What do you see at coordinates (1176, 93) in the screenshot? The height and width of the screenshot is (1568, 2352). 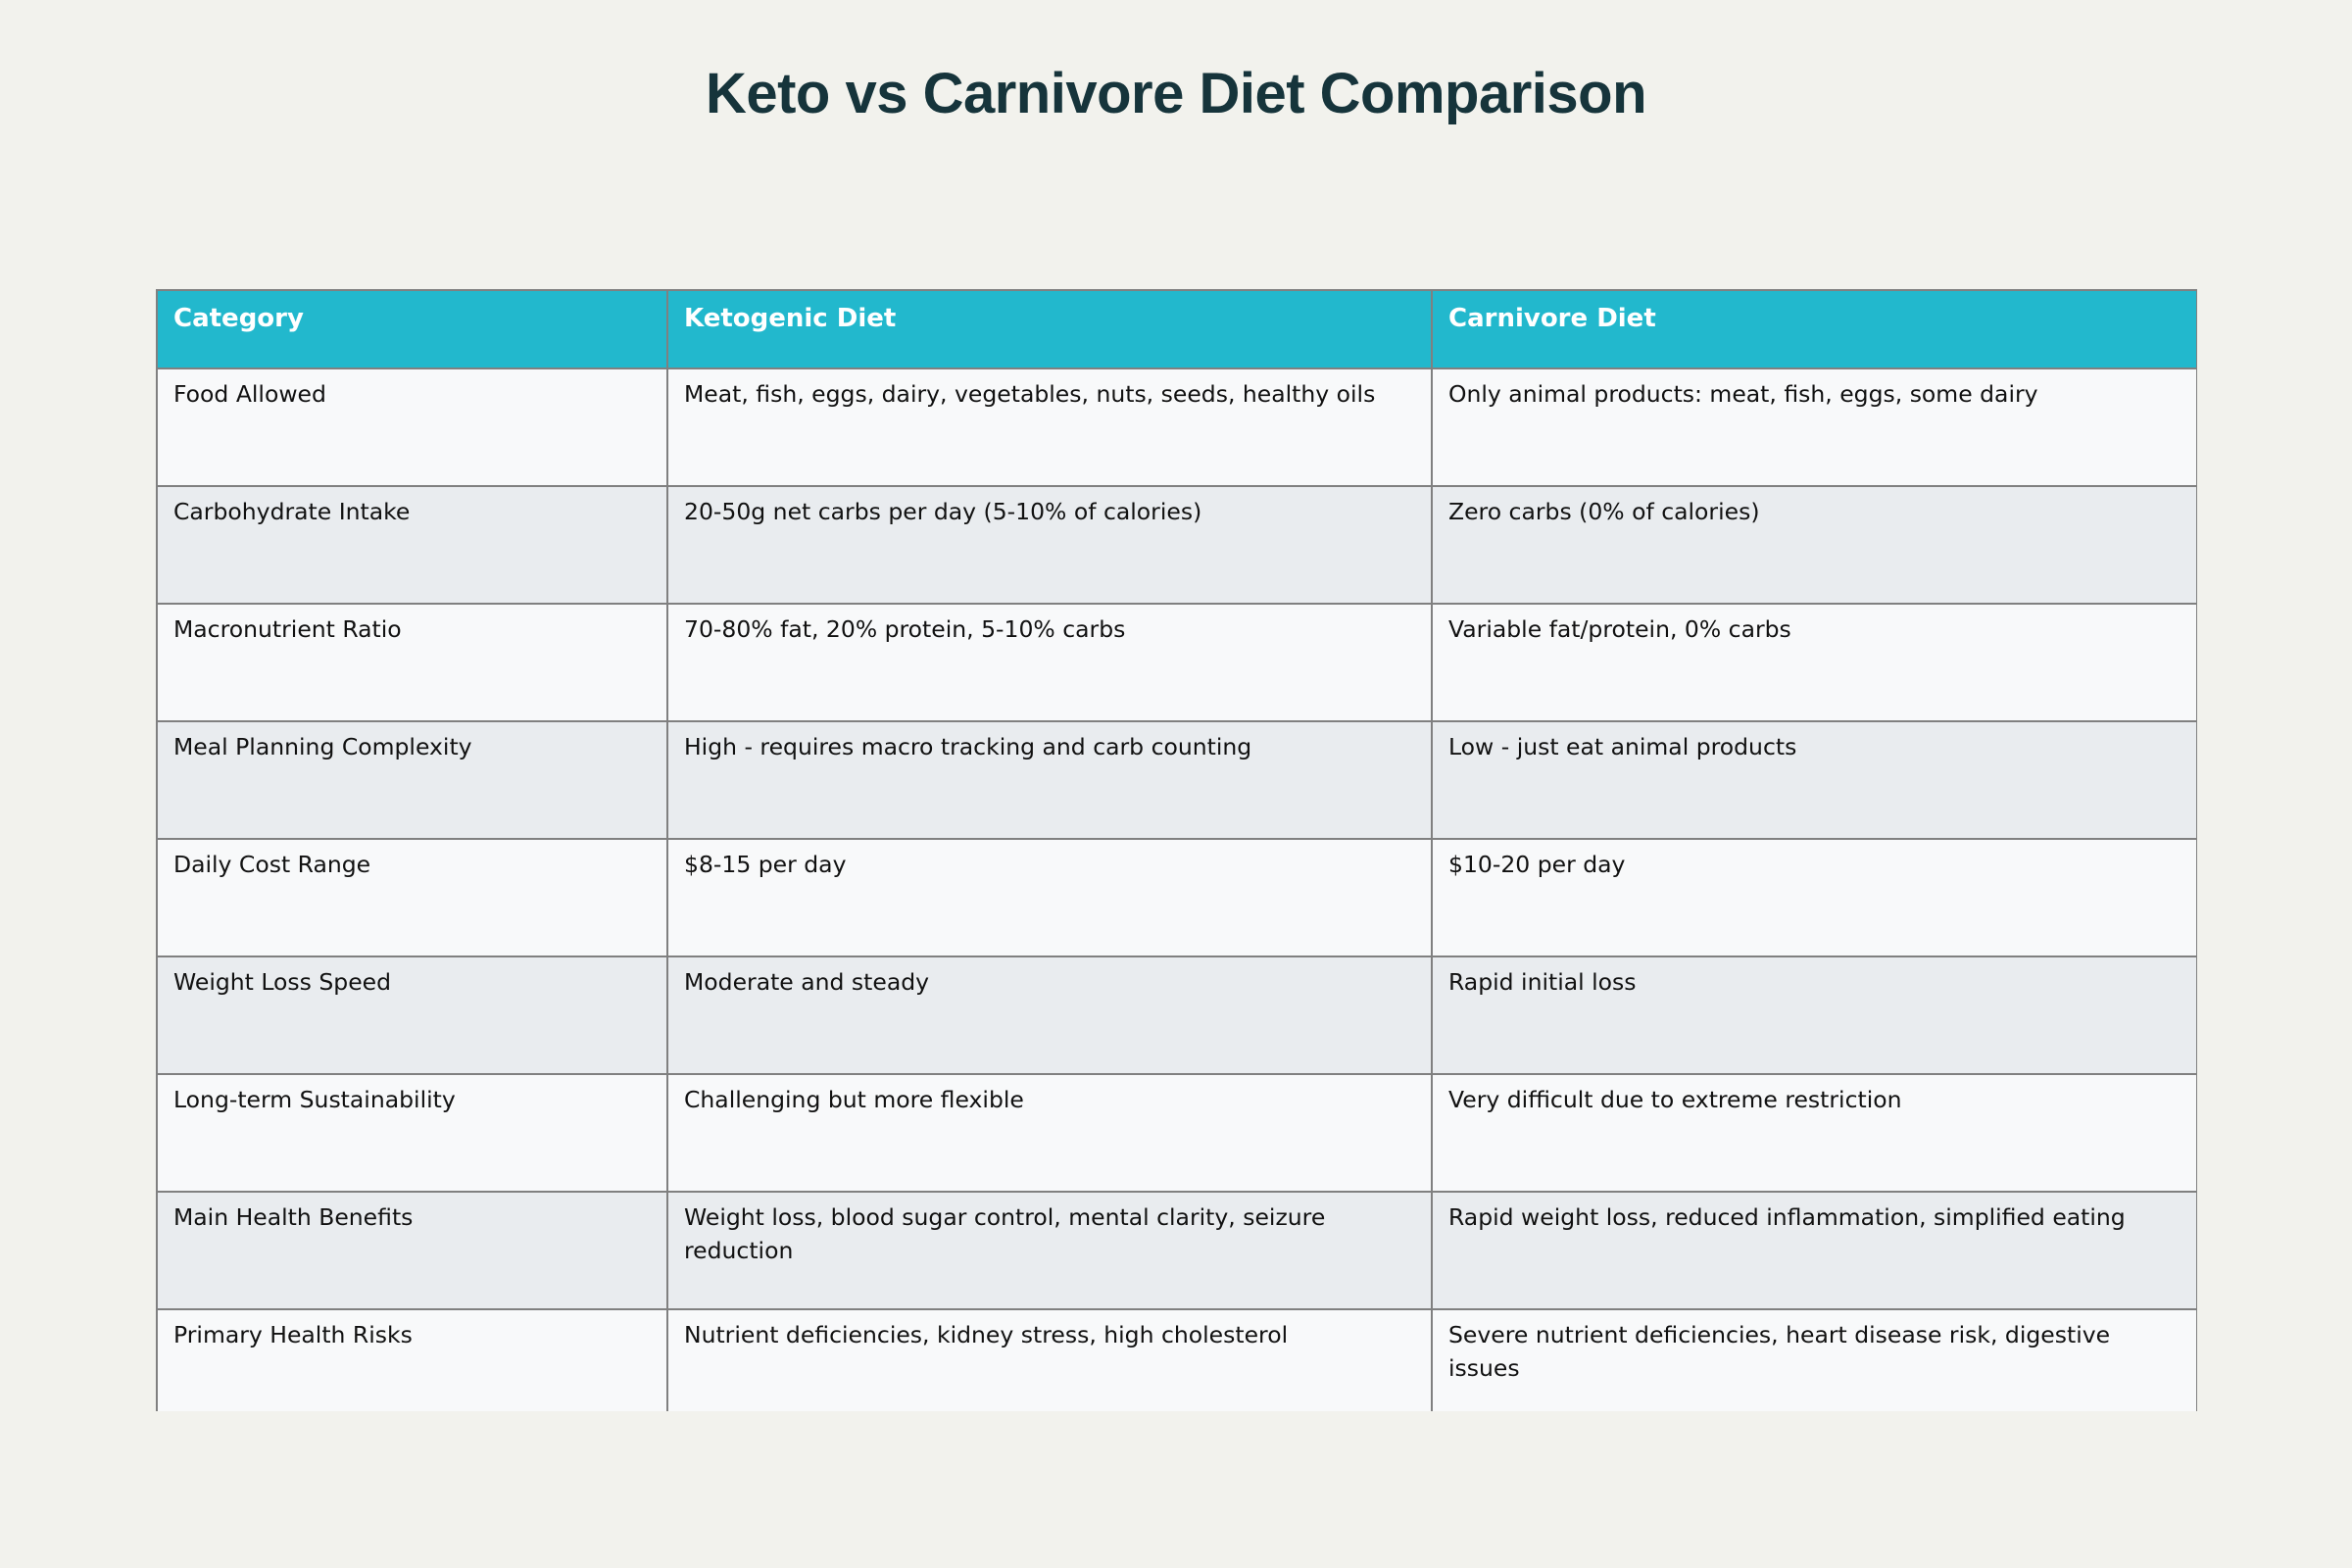 I see `page-title: Keto vs Carnivore Diet Comparison` at bounding box center [1176, 93].